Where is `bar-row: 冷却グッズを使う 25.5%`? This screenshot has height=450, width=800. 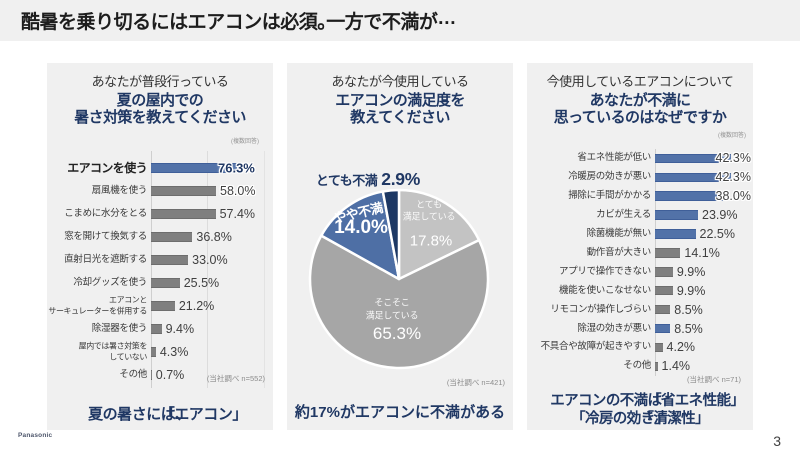
bar-row: 冷却グッズを使う 25.5% is located at coordinates (160, 283).